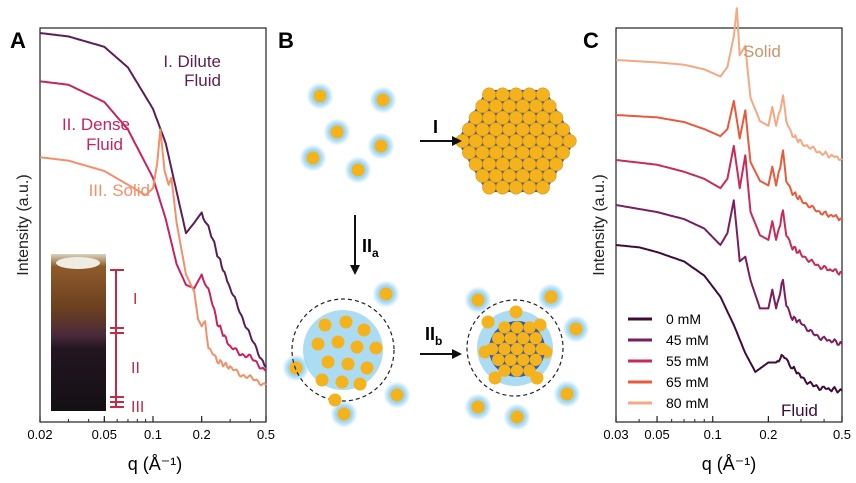 This screenshot has height=483, width=856. I want to click on panel-letter-c: C, so click(591, 40).